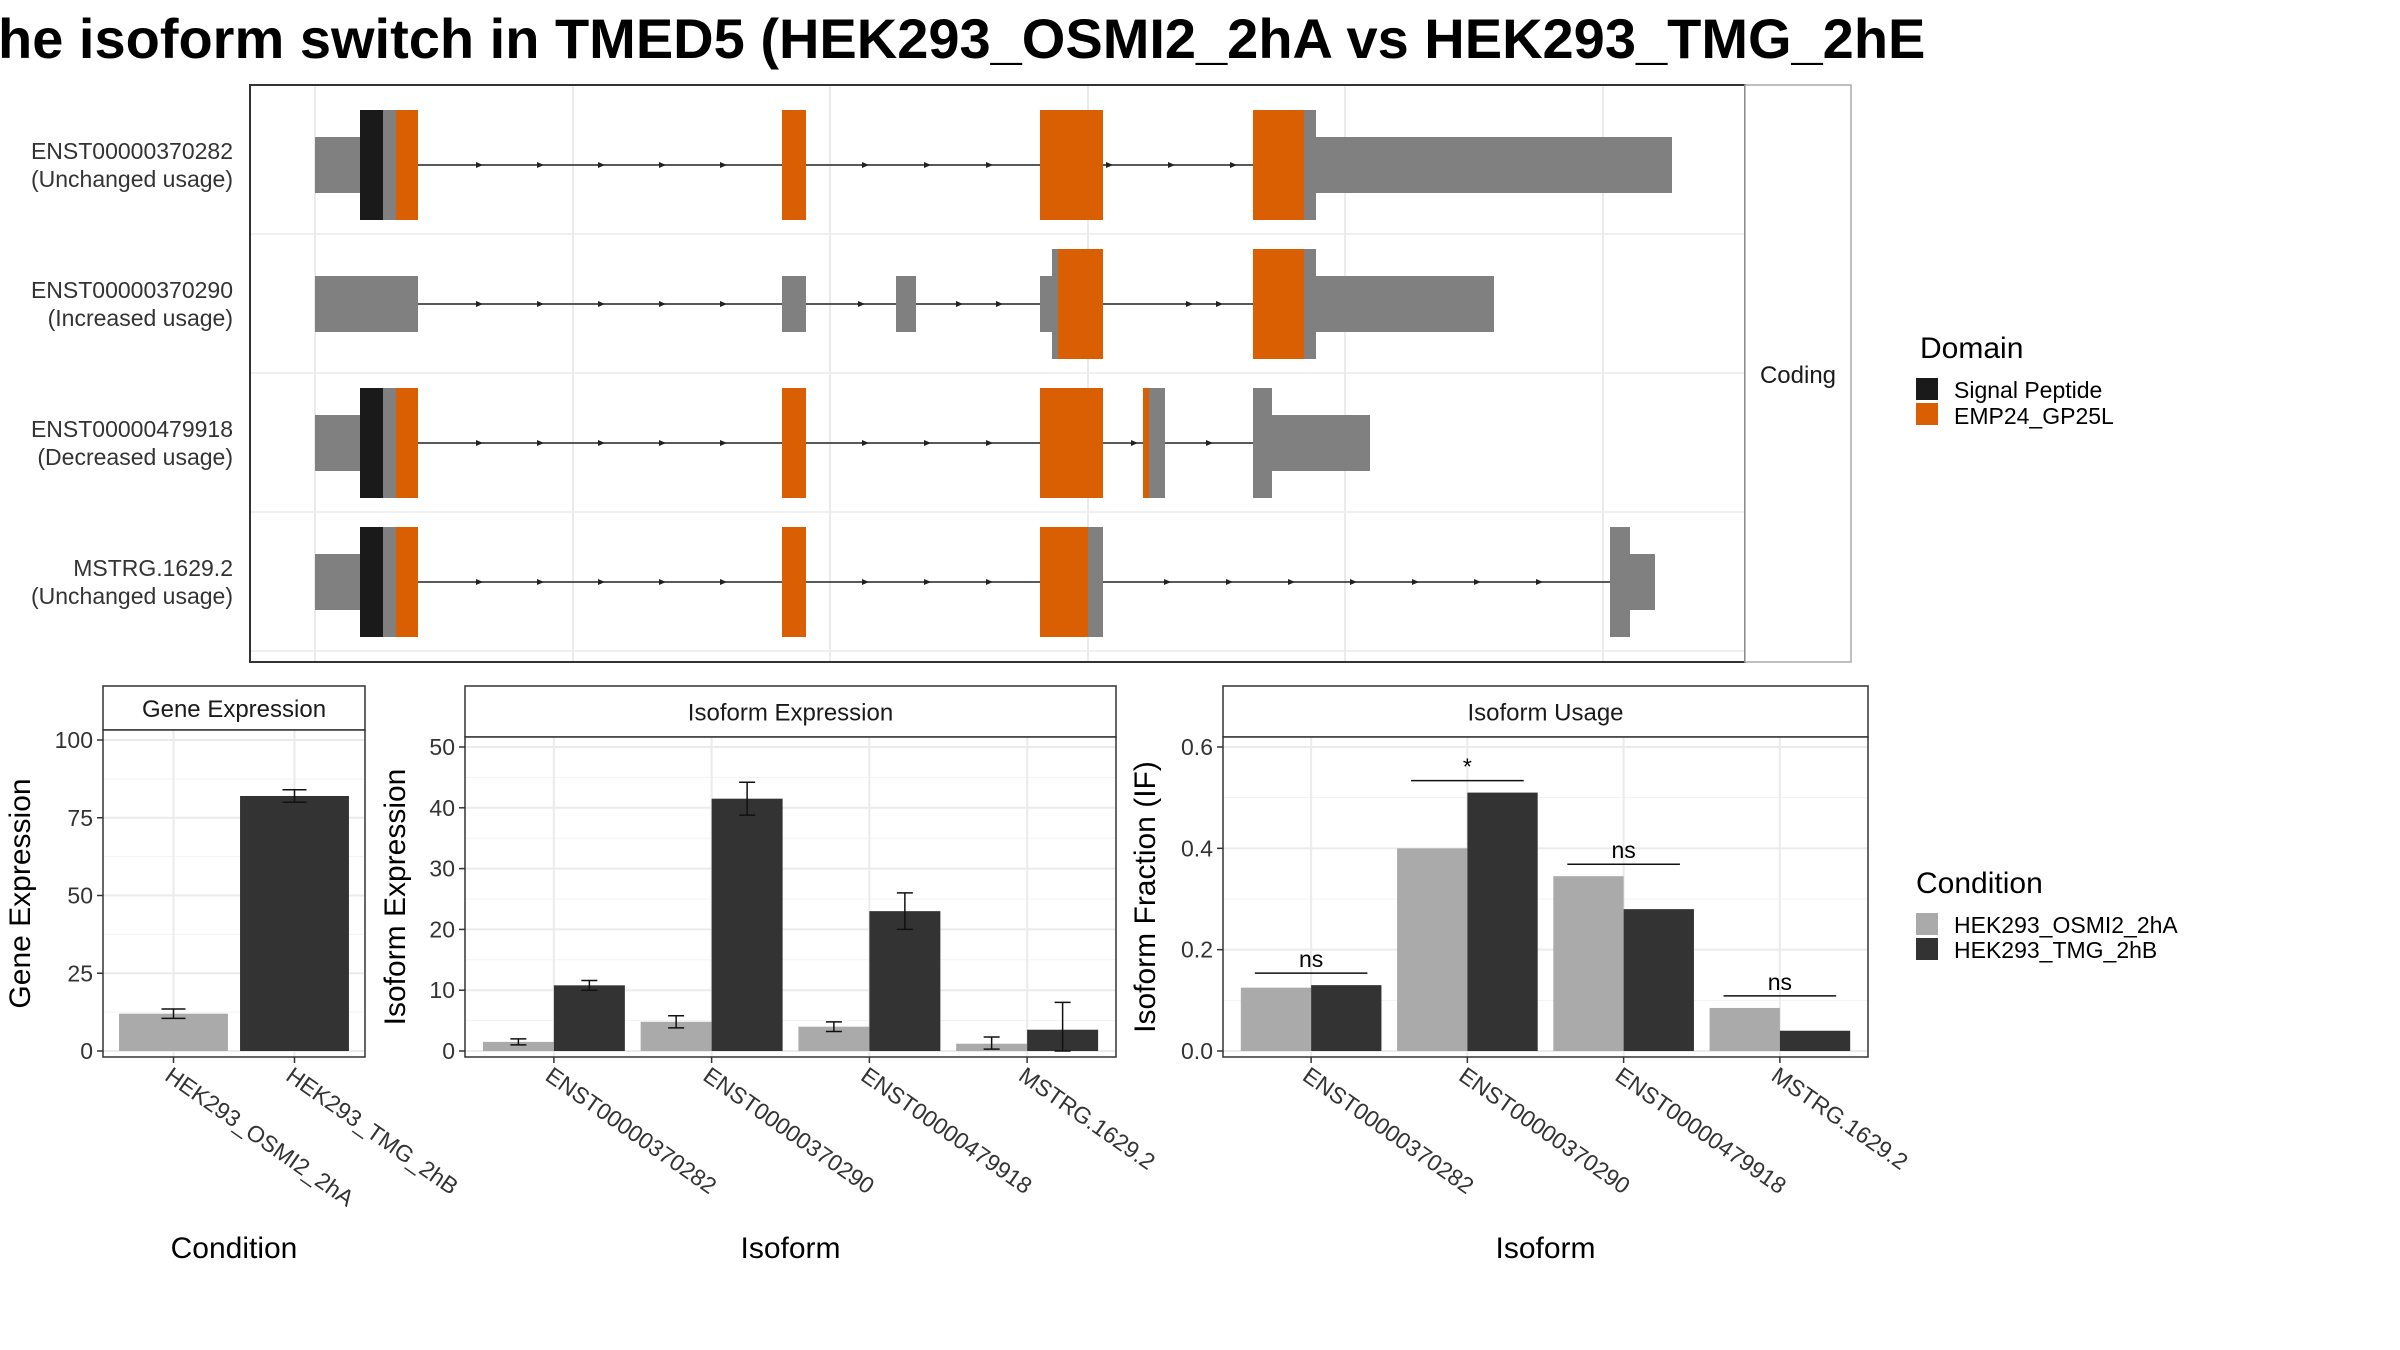  I want to click on y-tick-label: 0.2, so click(1197, 950).